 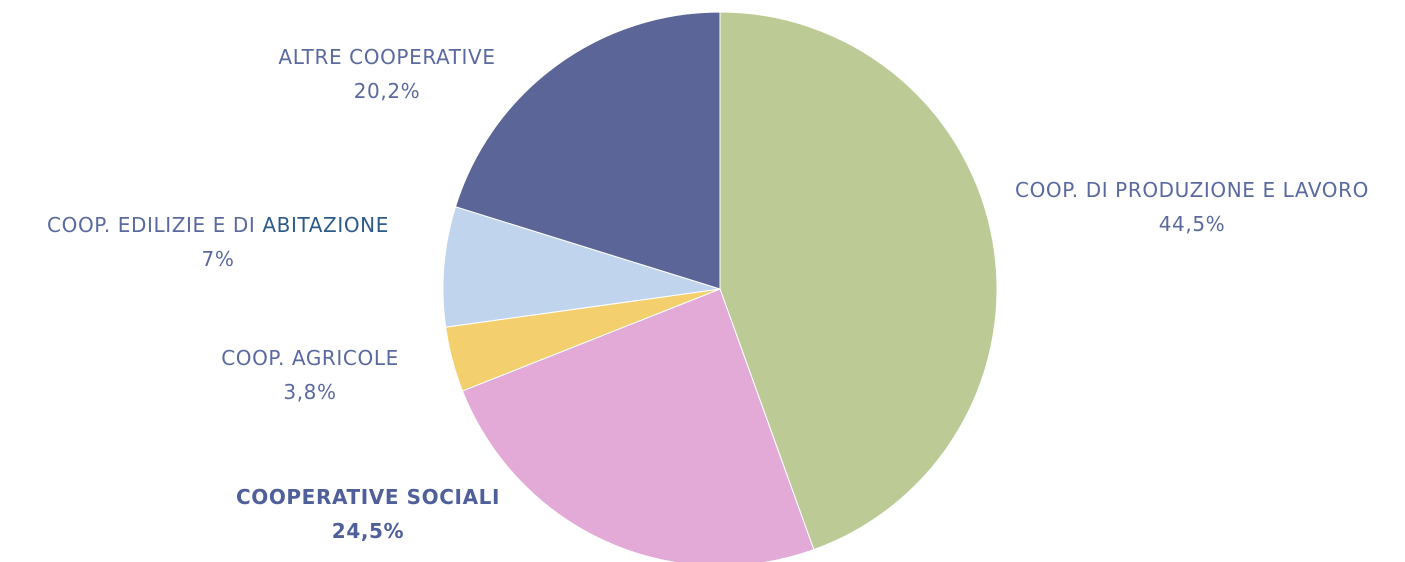 What do you see at coordinates (368, 514) in the screenshot?
I see `label-cooperative-sociali: COOPERATIVE SOCIALI 24,5%` at bounding box center [368, 514].